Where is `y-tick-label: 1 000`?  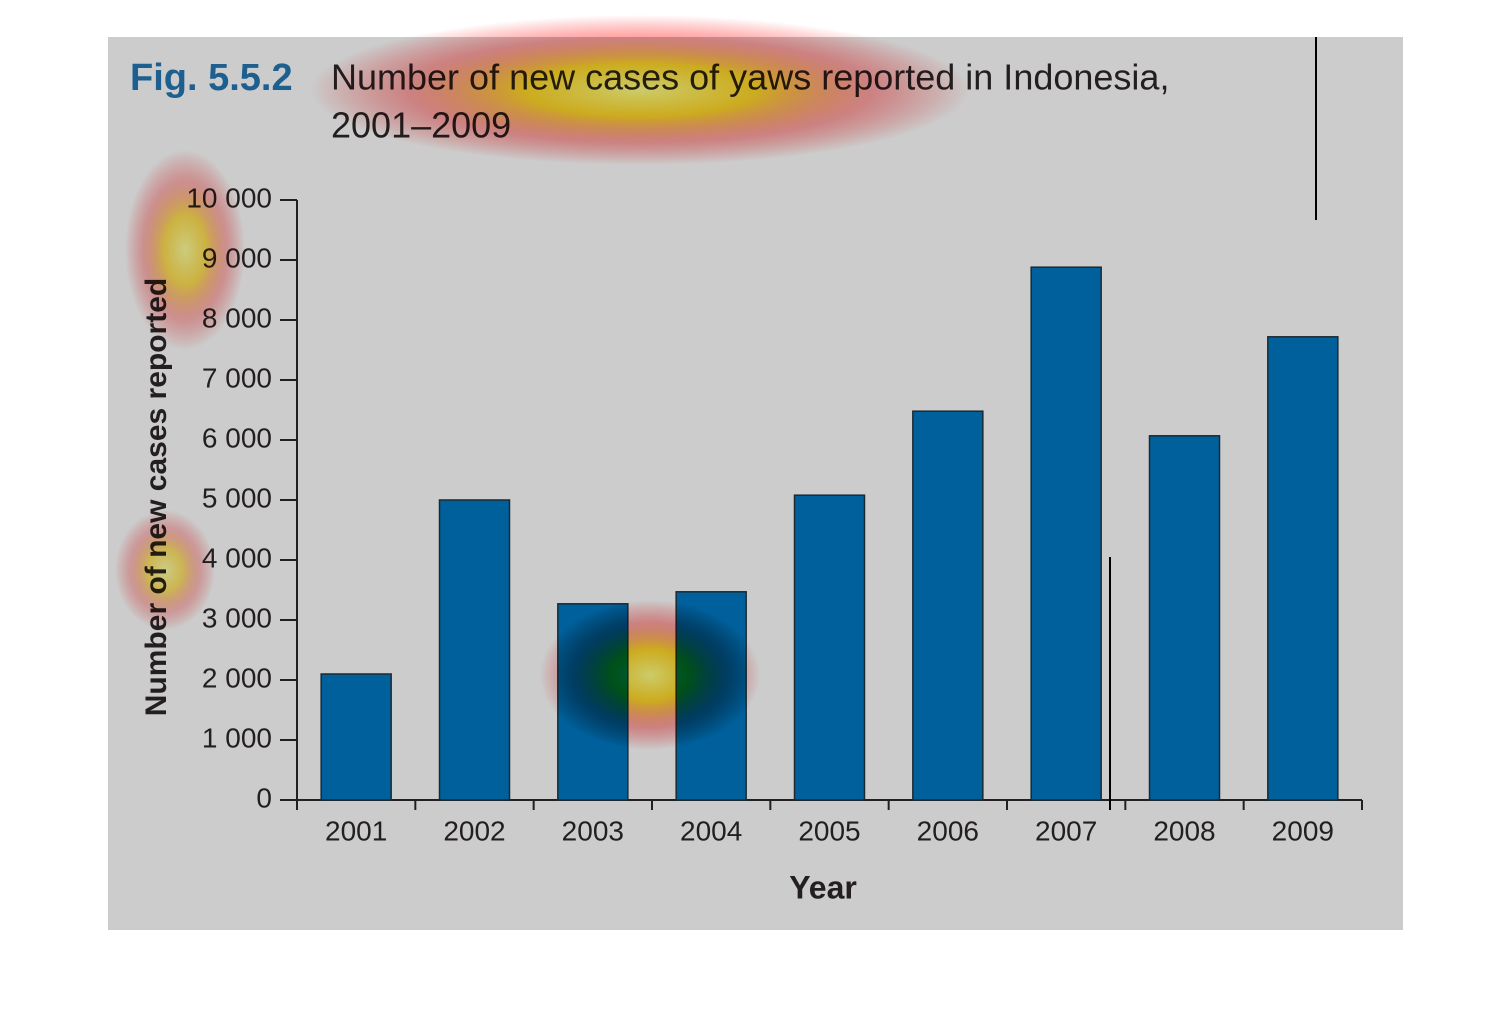 y-tick-label: 1 000 is located at coordinates (237, 737).